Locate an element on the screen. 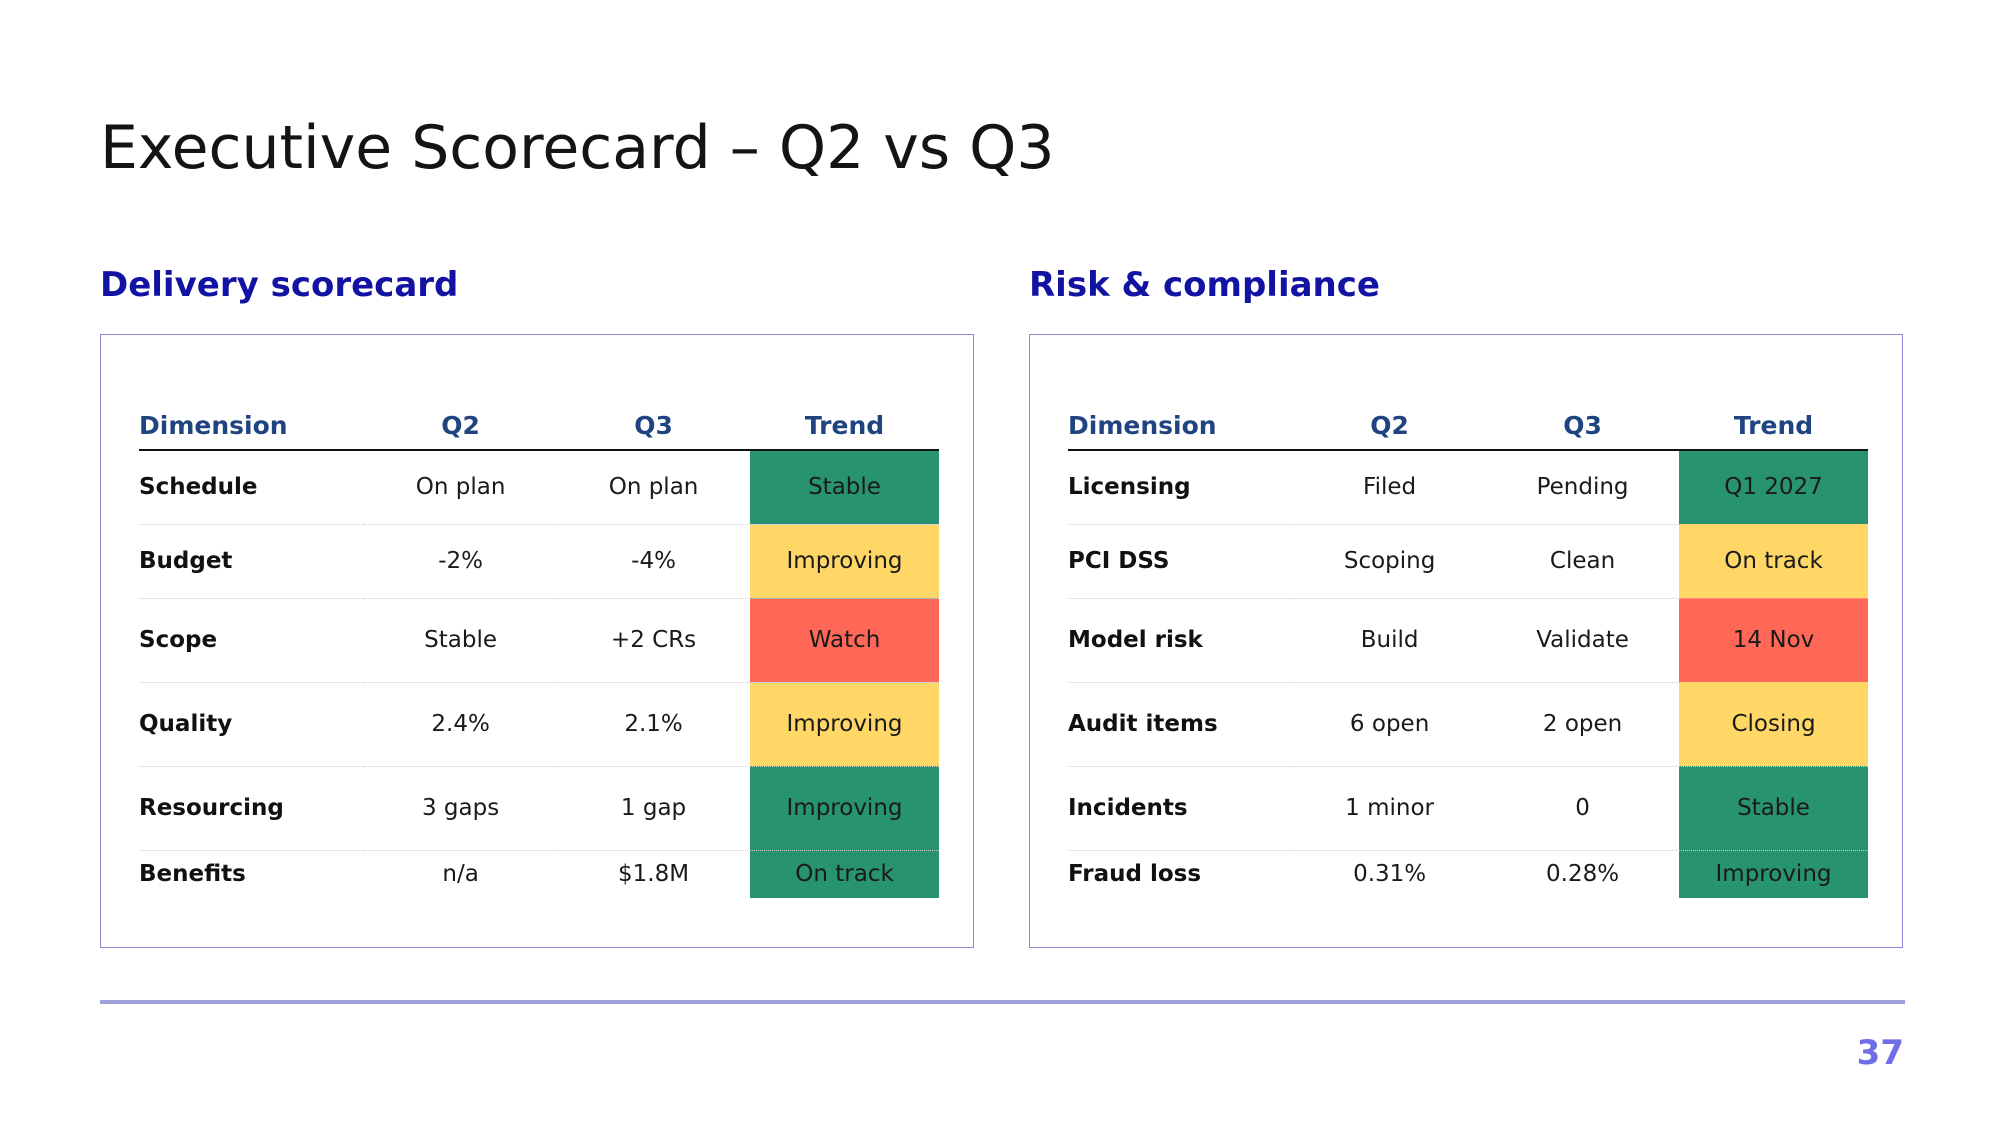  row-q2-cell: 0.31% is located at coordinates (1390, 874).